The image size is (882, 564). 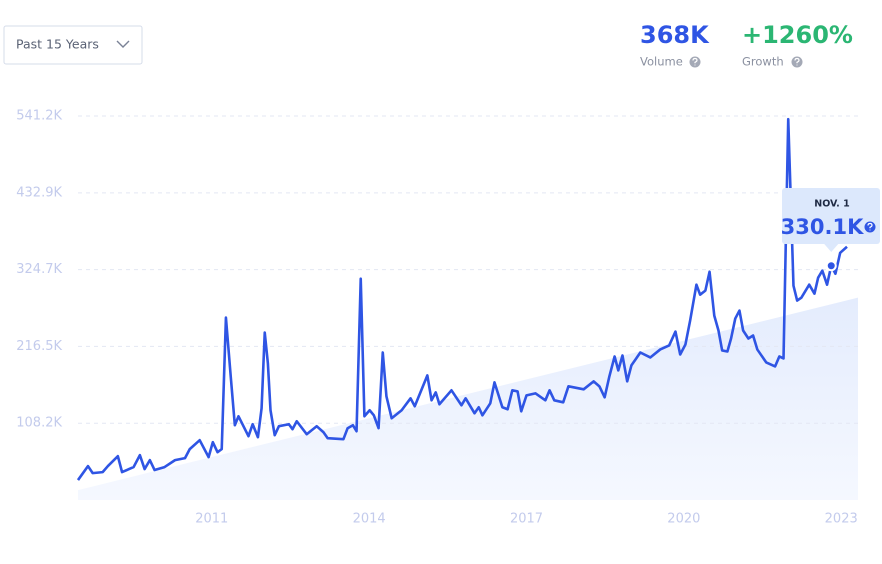 What do you see at coordinates (797, 35) in the screenshot?
I see `growth-value: +1260%` at bounding box center [797, 35].